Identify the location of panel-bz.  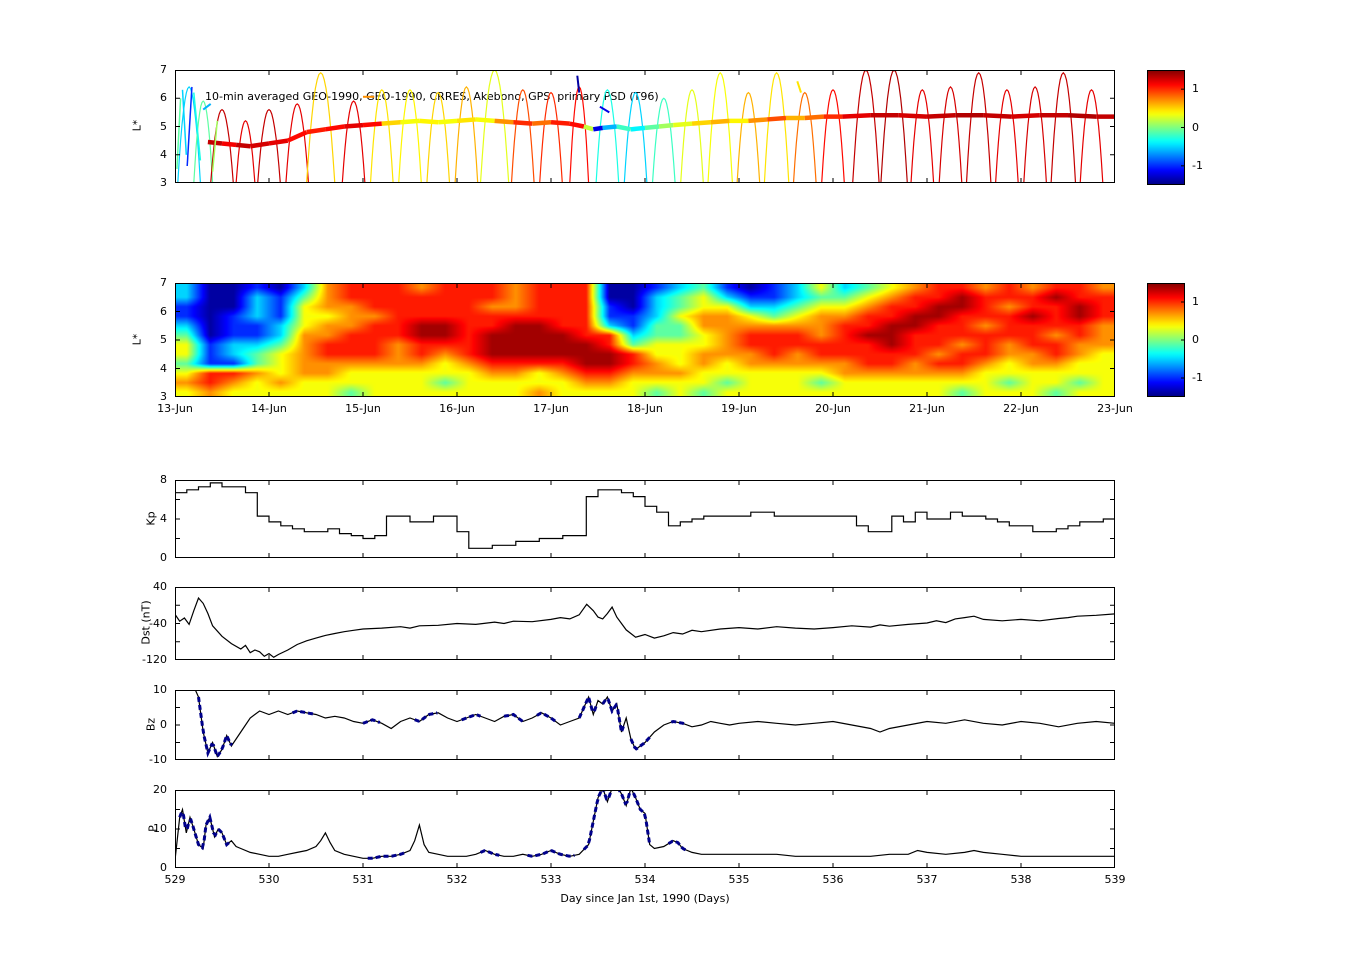
(645, 725).